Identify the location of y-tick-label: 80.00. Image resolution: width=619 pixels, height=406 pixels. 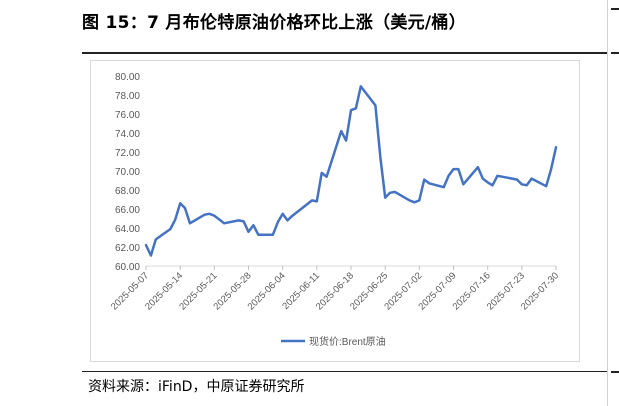
(127, 77).